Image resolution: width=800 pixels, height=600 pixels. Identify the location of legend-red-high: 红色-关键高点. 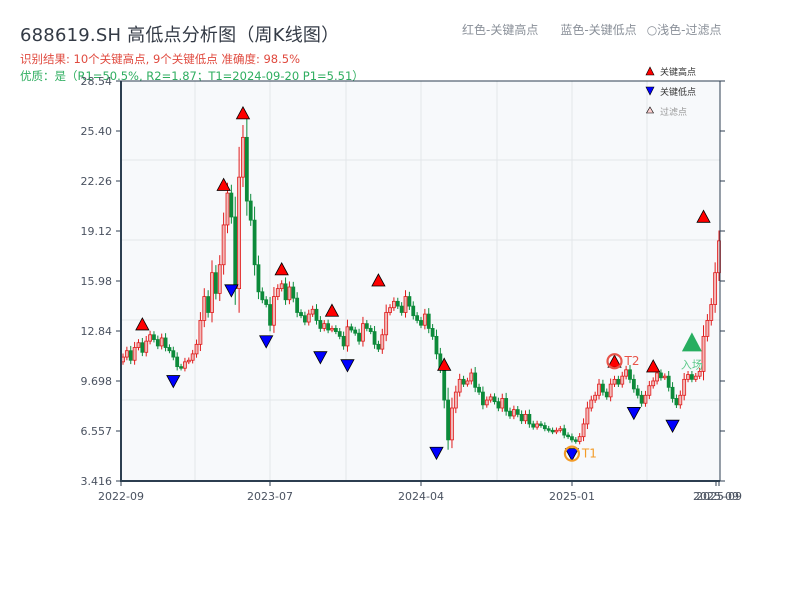
(500, 30).